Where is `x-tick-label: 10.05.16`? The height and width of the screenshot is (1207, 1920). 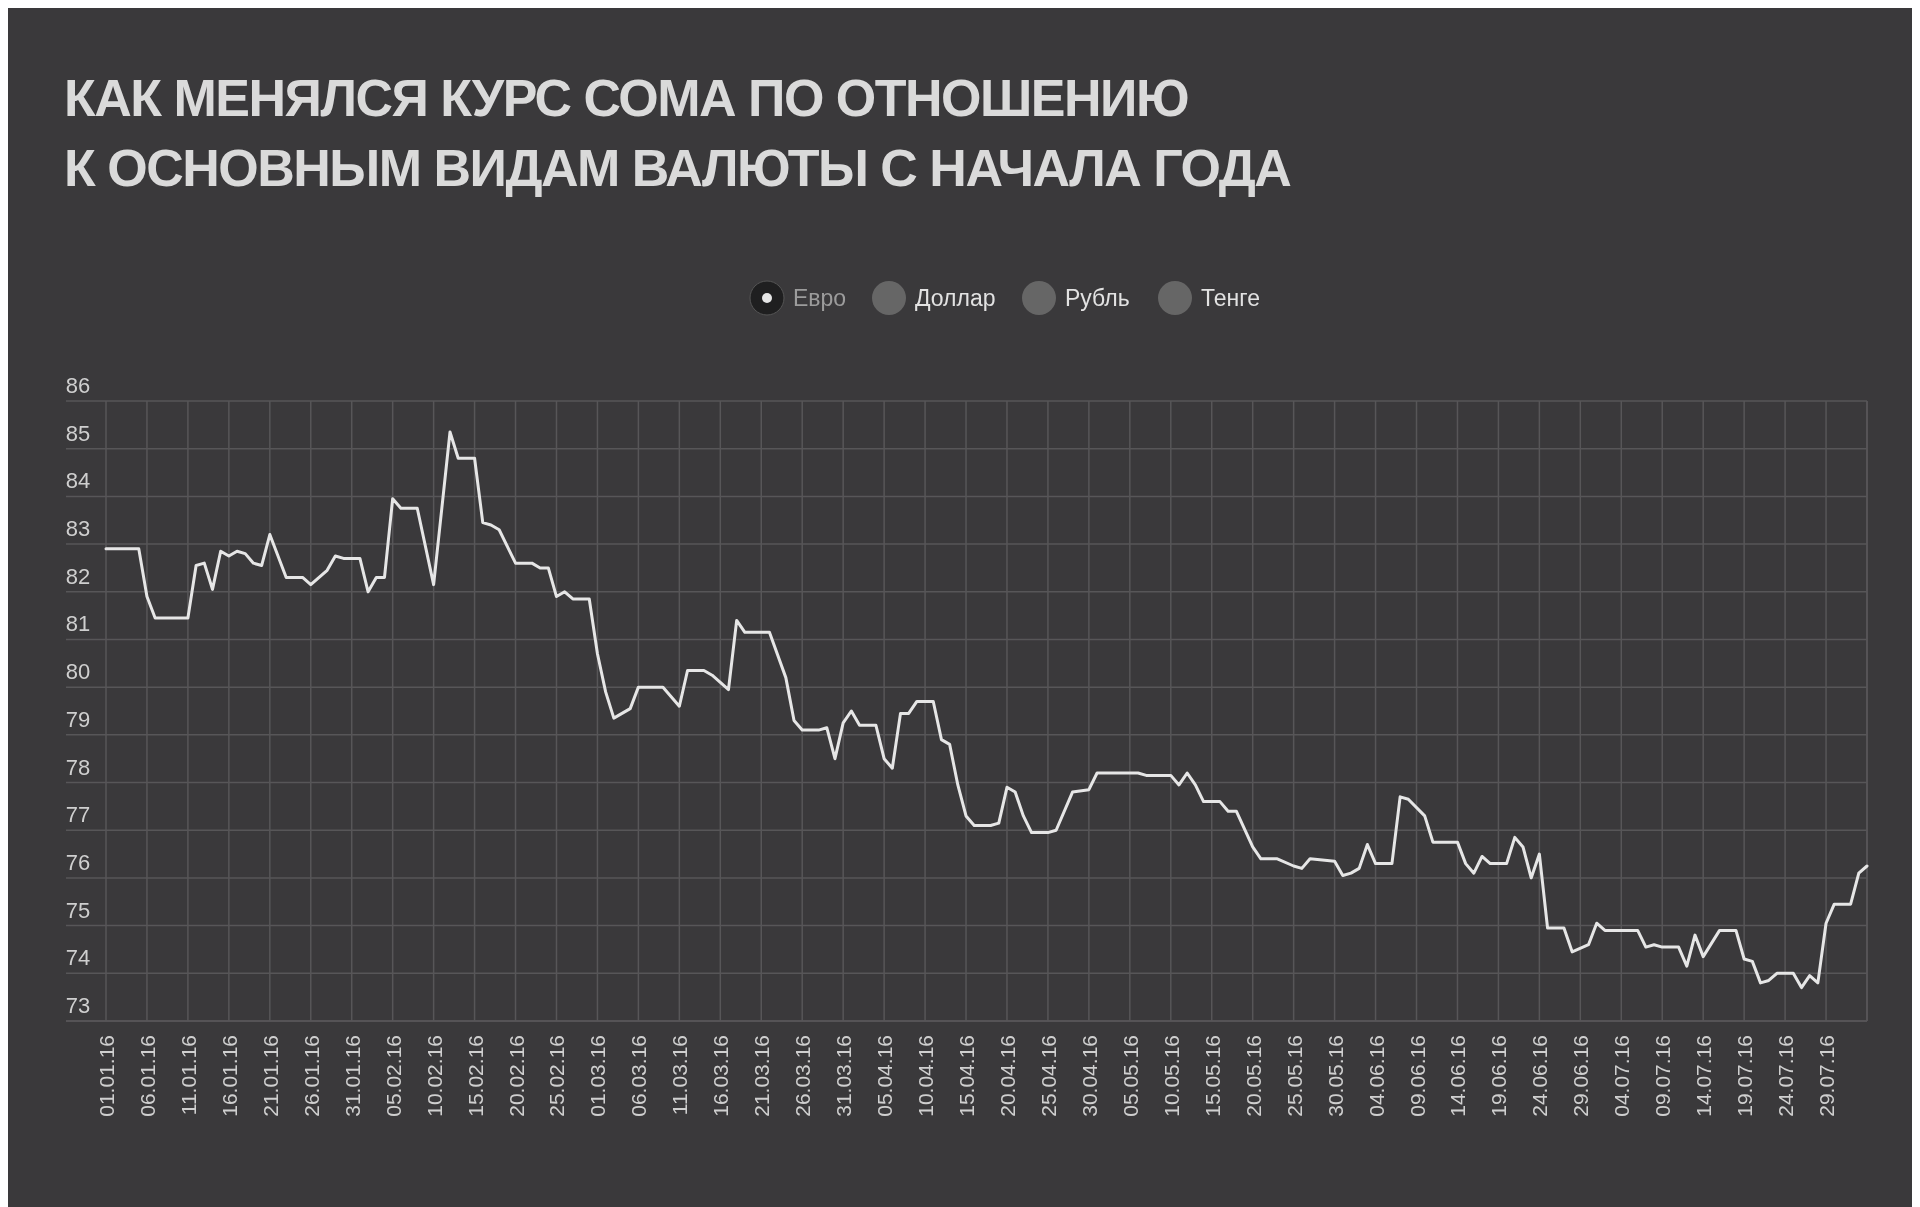
x-tick-label: 10.05.16 is located at coordinates (1171, 1076).